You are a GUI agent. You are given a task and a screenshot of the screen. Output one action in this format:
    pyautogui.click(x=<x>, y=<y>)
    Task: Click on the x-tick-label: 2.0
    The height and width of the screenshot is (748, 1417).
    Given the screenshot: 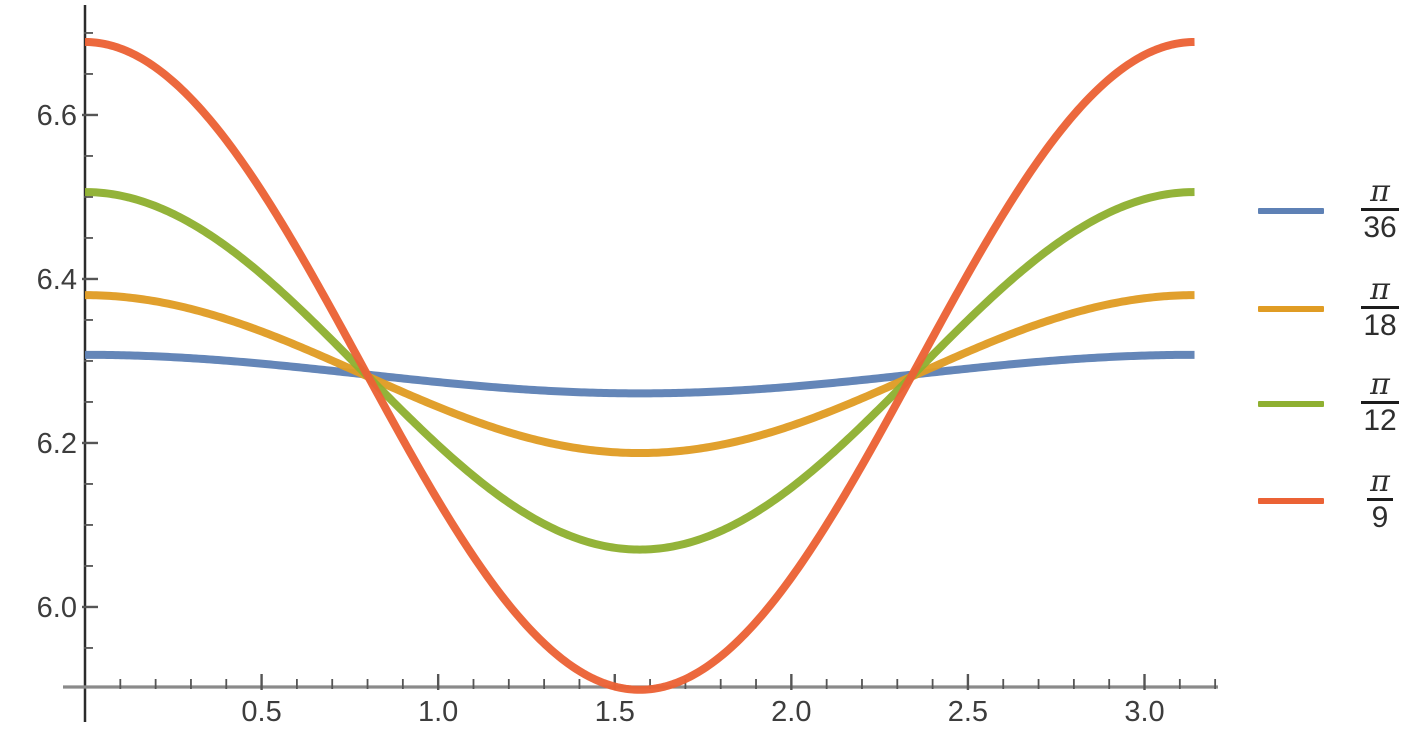 What is the action you would take?
    pyautogui.click(x=791, y=712)
    